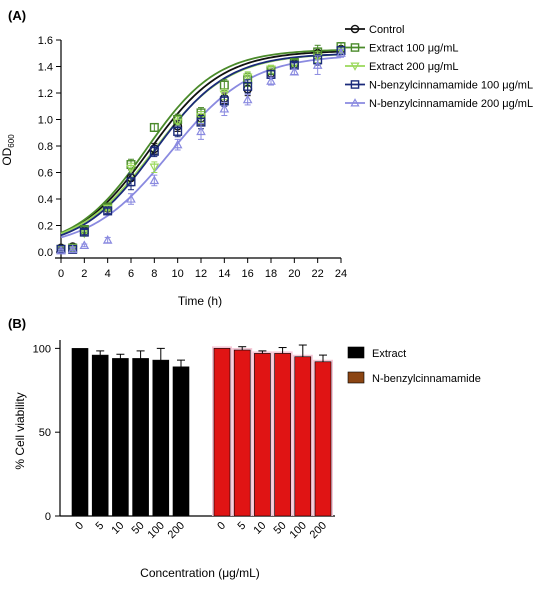 Image resolution: width=550 pixels, height=593 pixels. Describe the element at coordinates (200, 301) in the screenshot. I see `panel-a-x-axis-label: Time (h)` at that location.